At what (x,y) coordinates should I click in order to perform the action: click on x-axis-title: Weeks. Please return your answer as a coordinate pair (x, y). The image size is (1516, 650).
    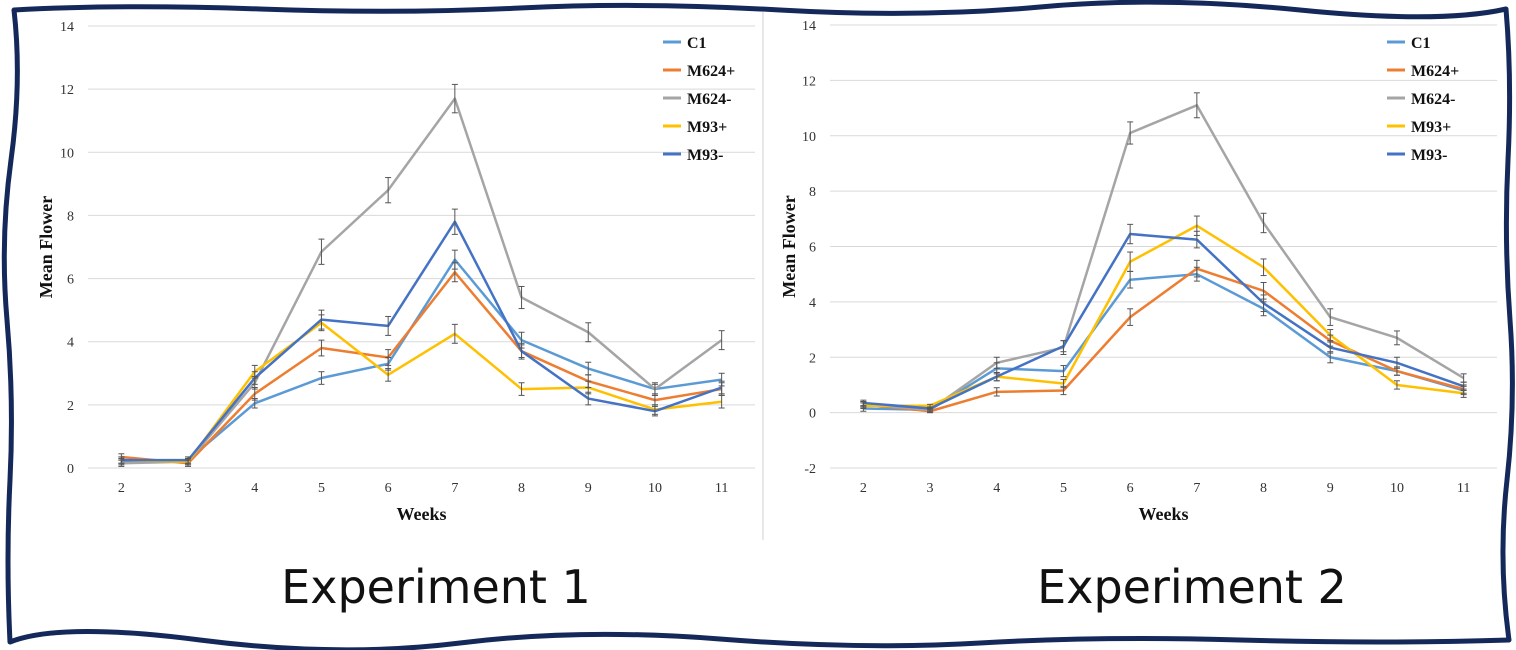
    Looking at the image, I should click on (1163, 514).